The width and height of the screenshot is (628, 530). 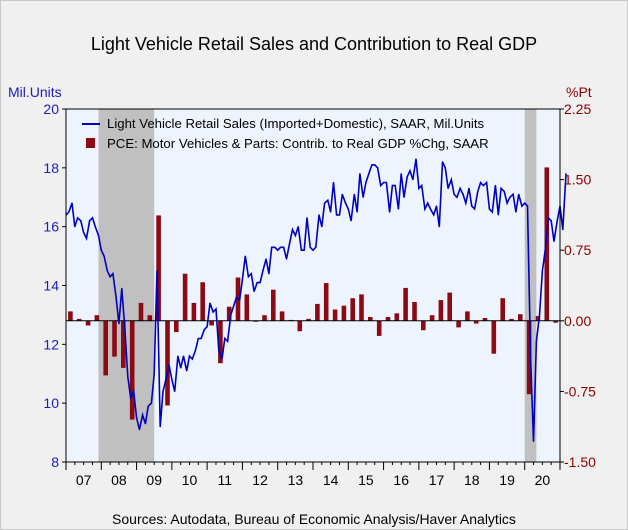 What do you see at coordinates (154, 480) in the screenshot?
I see `x-tick-label-3: 09` at bounding box center [154, 480].